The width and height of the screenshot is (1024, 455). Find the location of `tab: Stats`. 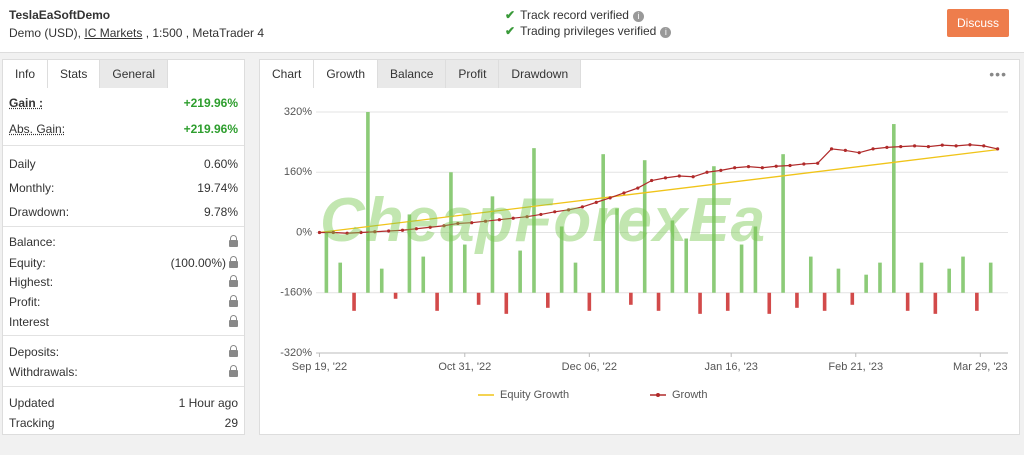

tab: Stats is located at coordinates (74, 74).